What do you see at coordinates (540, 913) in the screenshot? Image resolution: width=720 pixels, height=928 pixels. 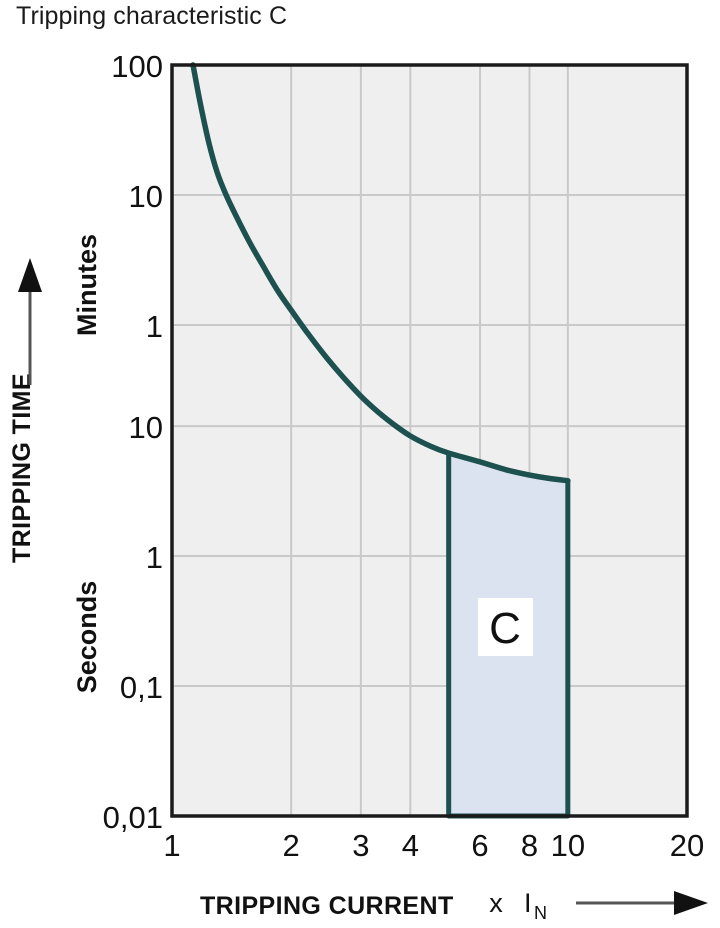 I see `x-axis-unit-subscript: N` at bounding box center [540, 913].